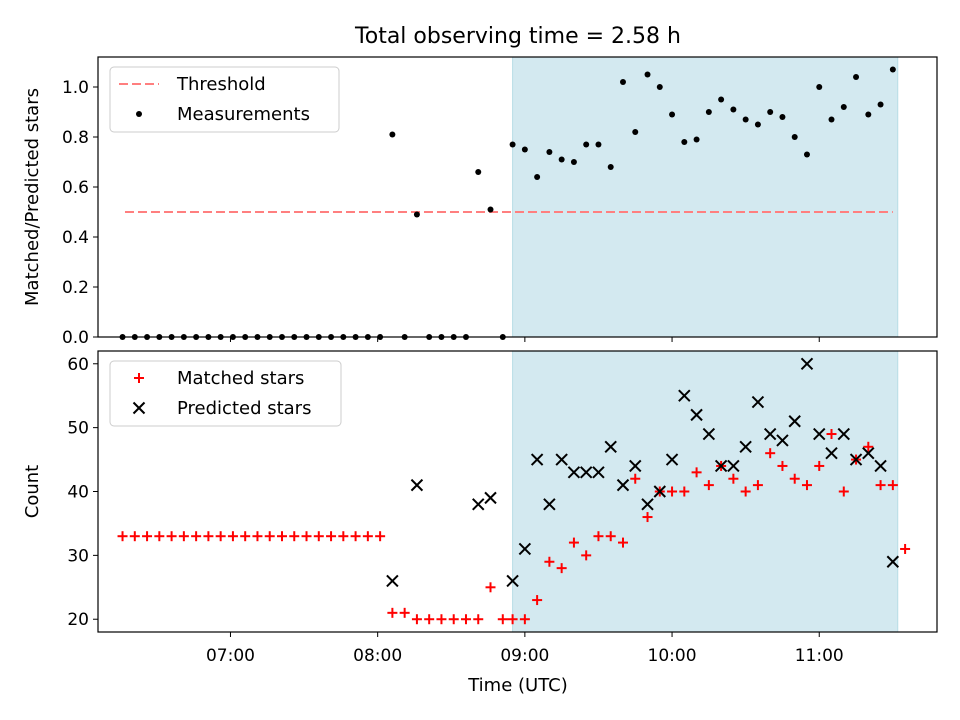 This screenshot has height=720, width=960. What do you see at coordinates (75, 88) in the screenshot?
I see `y-tick-label: 1.0` at bounding box center [75, 88].